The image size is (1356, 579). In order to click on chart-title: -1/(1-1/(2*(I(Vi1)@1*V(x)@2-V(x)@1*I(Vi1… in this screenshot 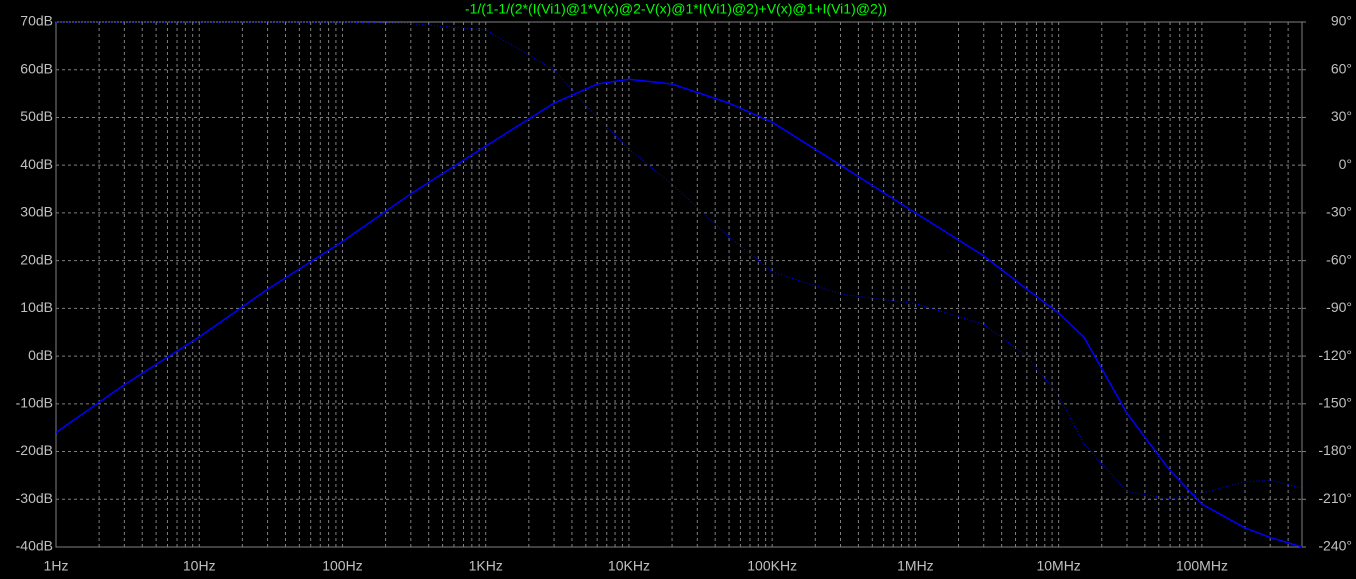, I will do `click(676, 9)`.